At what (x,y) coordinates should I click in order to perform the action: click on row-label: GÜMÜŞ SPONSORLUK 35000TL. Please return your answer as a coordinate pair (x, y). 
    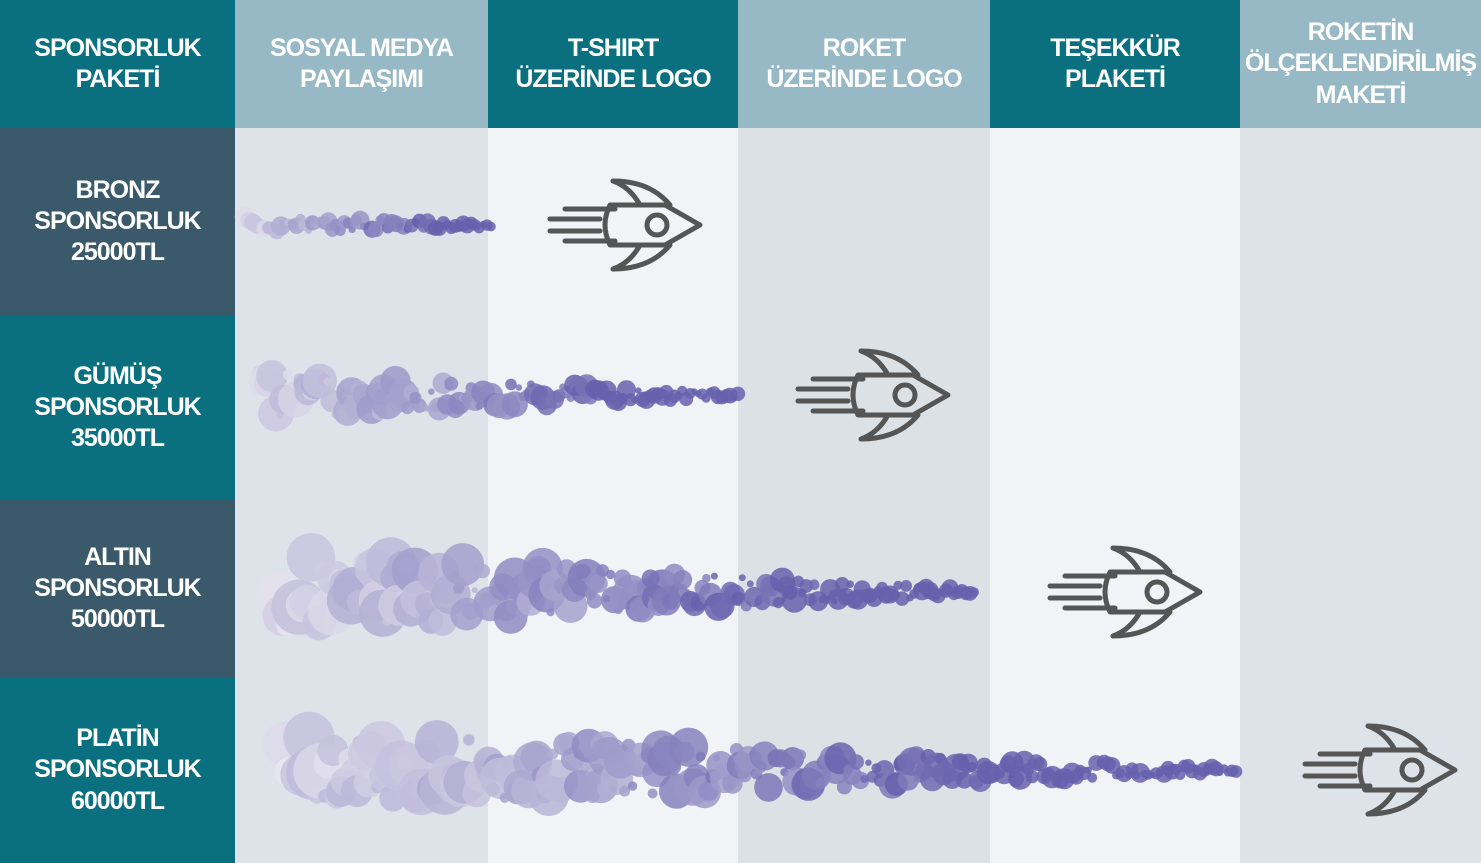
    Looking at the image, I should click on (117, 407).